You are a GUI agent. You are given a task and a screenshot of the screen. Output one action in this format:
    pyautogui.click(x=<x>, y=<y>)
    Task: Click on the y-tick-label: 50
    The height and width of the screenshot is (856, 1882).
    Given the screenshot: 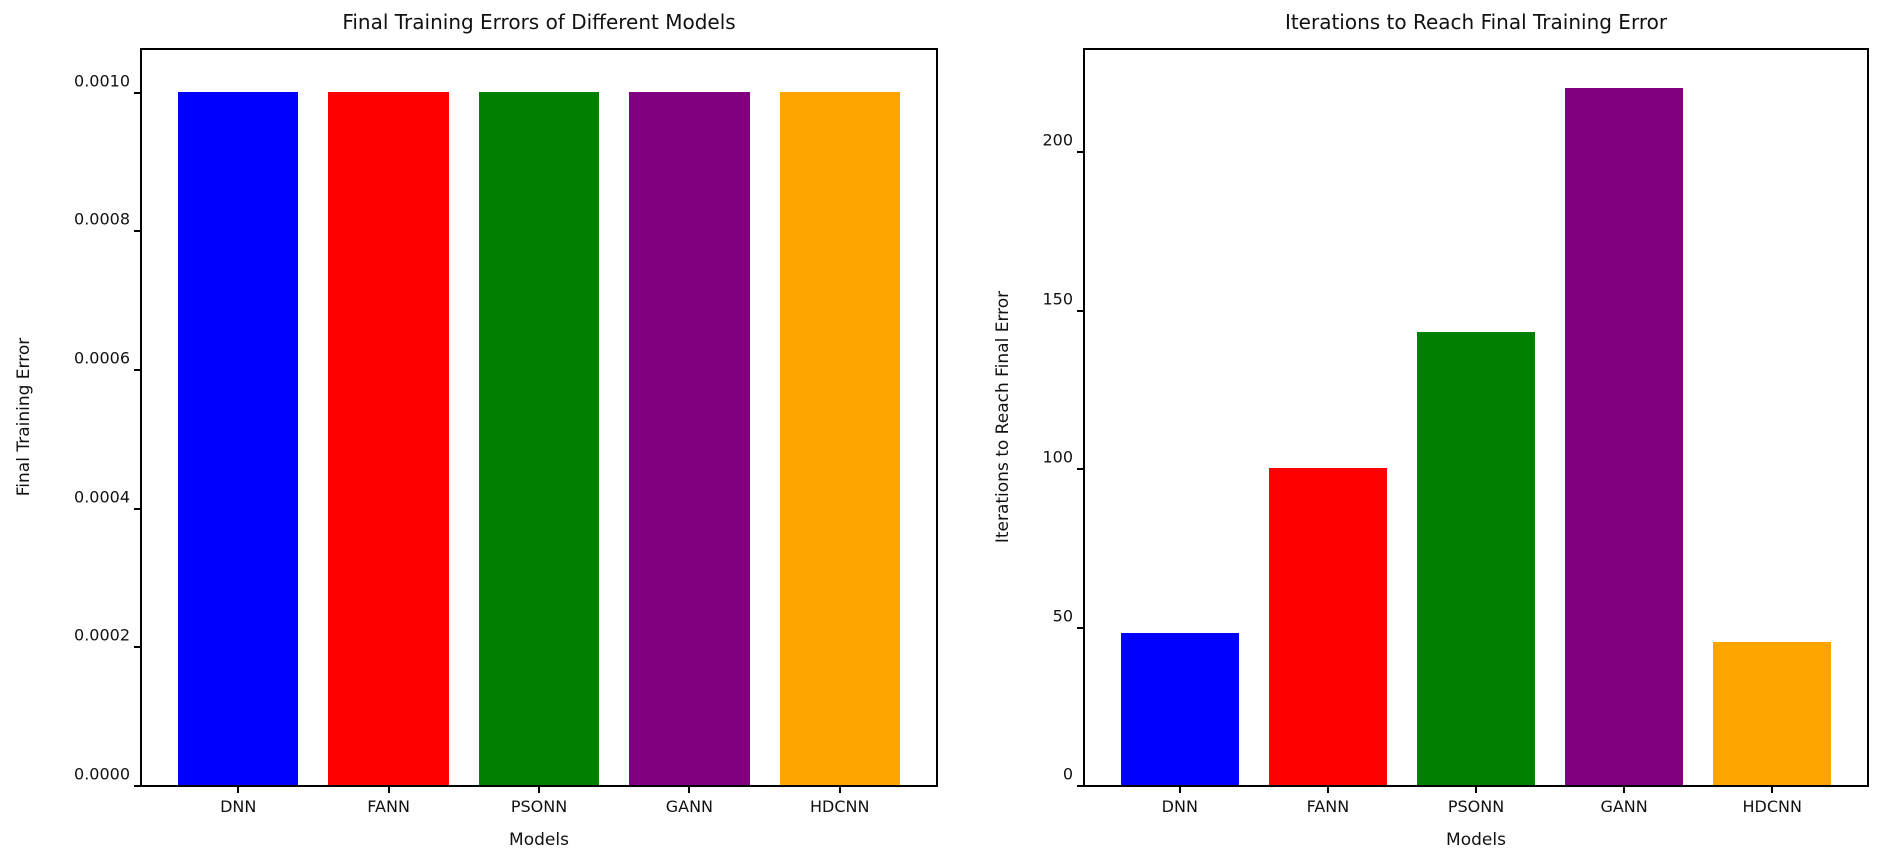 What is the action you would take?
    pyautogui.click(x=1062, y=616)
    